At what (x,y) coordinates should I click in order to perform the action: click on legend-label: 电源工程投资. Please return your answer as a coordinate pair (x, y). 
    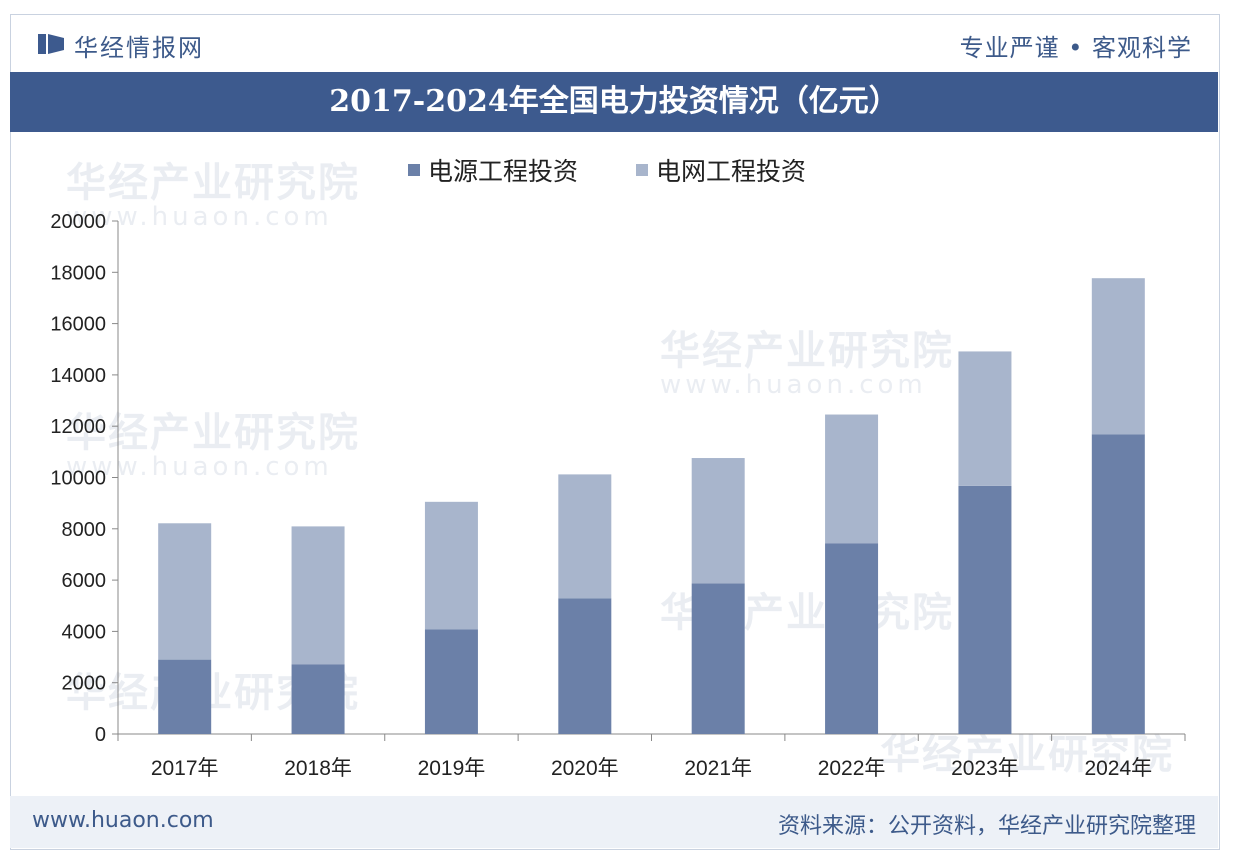
    Looking at the image, I should click on (503, 171).